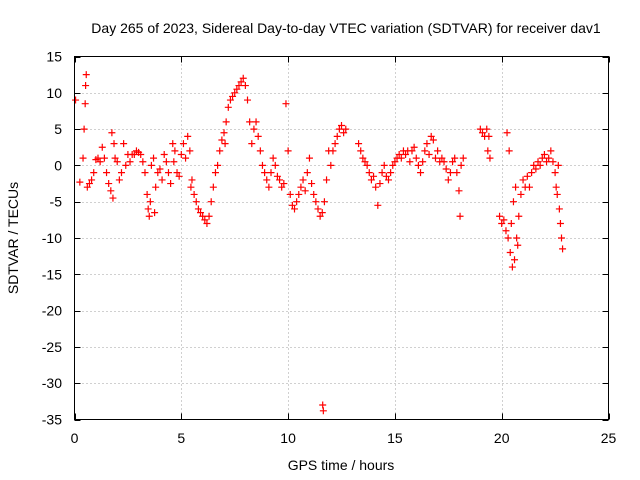  I want to click on y-tick-label: -5, so click(56, 202).